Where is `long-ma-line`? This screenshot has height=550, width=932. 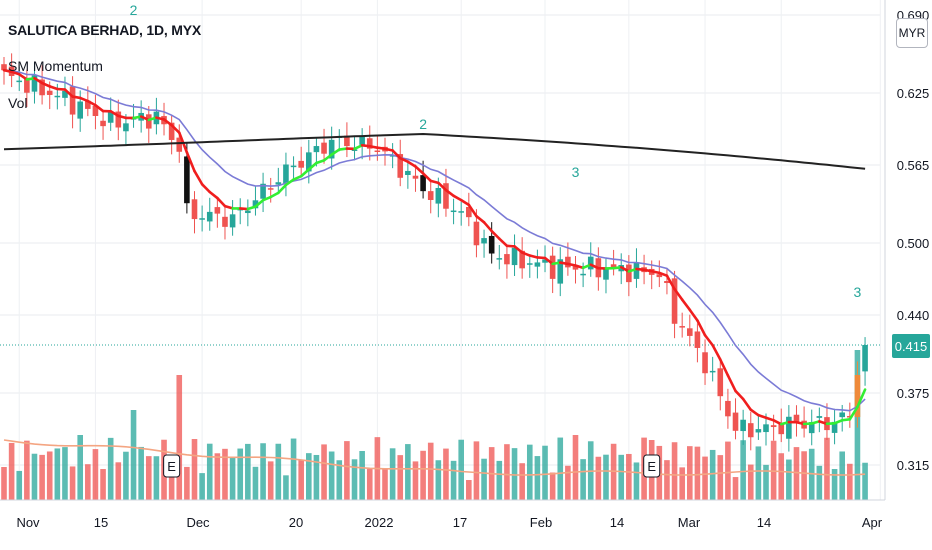
long-ma-line is located at coordinates (434, 151).